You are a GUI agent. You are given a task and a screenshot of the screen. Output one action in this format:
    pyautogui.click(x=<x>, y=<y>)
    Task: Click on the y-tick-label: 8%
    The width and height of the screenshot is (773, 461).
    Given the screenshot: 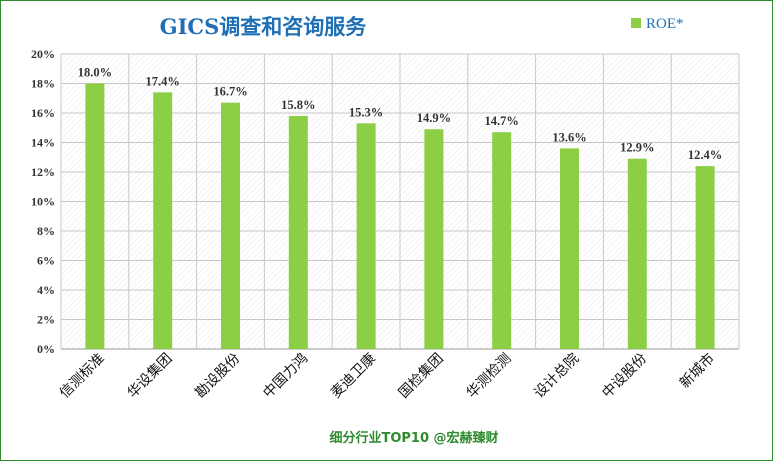 What is the action you would take?
    pyautogui.click(x=46, y=231)
    